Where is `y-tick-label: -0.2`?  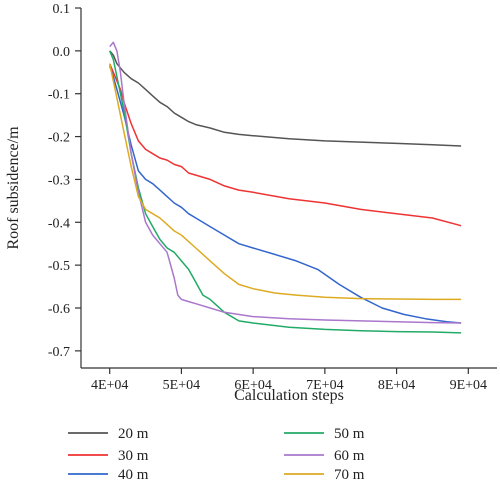
y-tick-label: -0.2 is located at coordinates (59, 138).